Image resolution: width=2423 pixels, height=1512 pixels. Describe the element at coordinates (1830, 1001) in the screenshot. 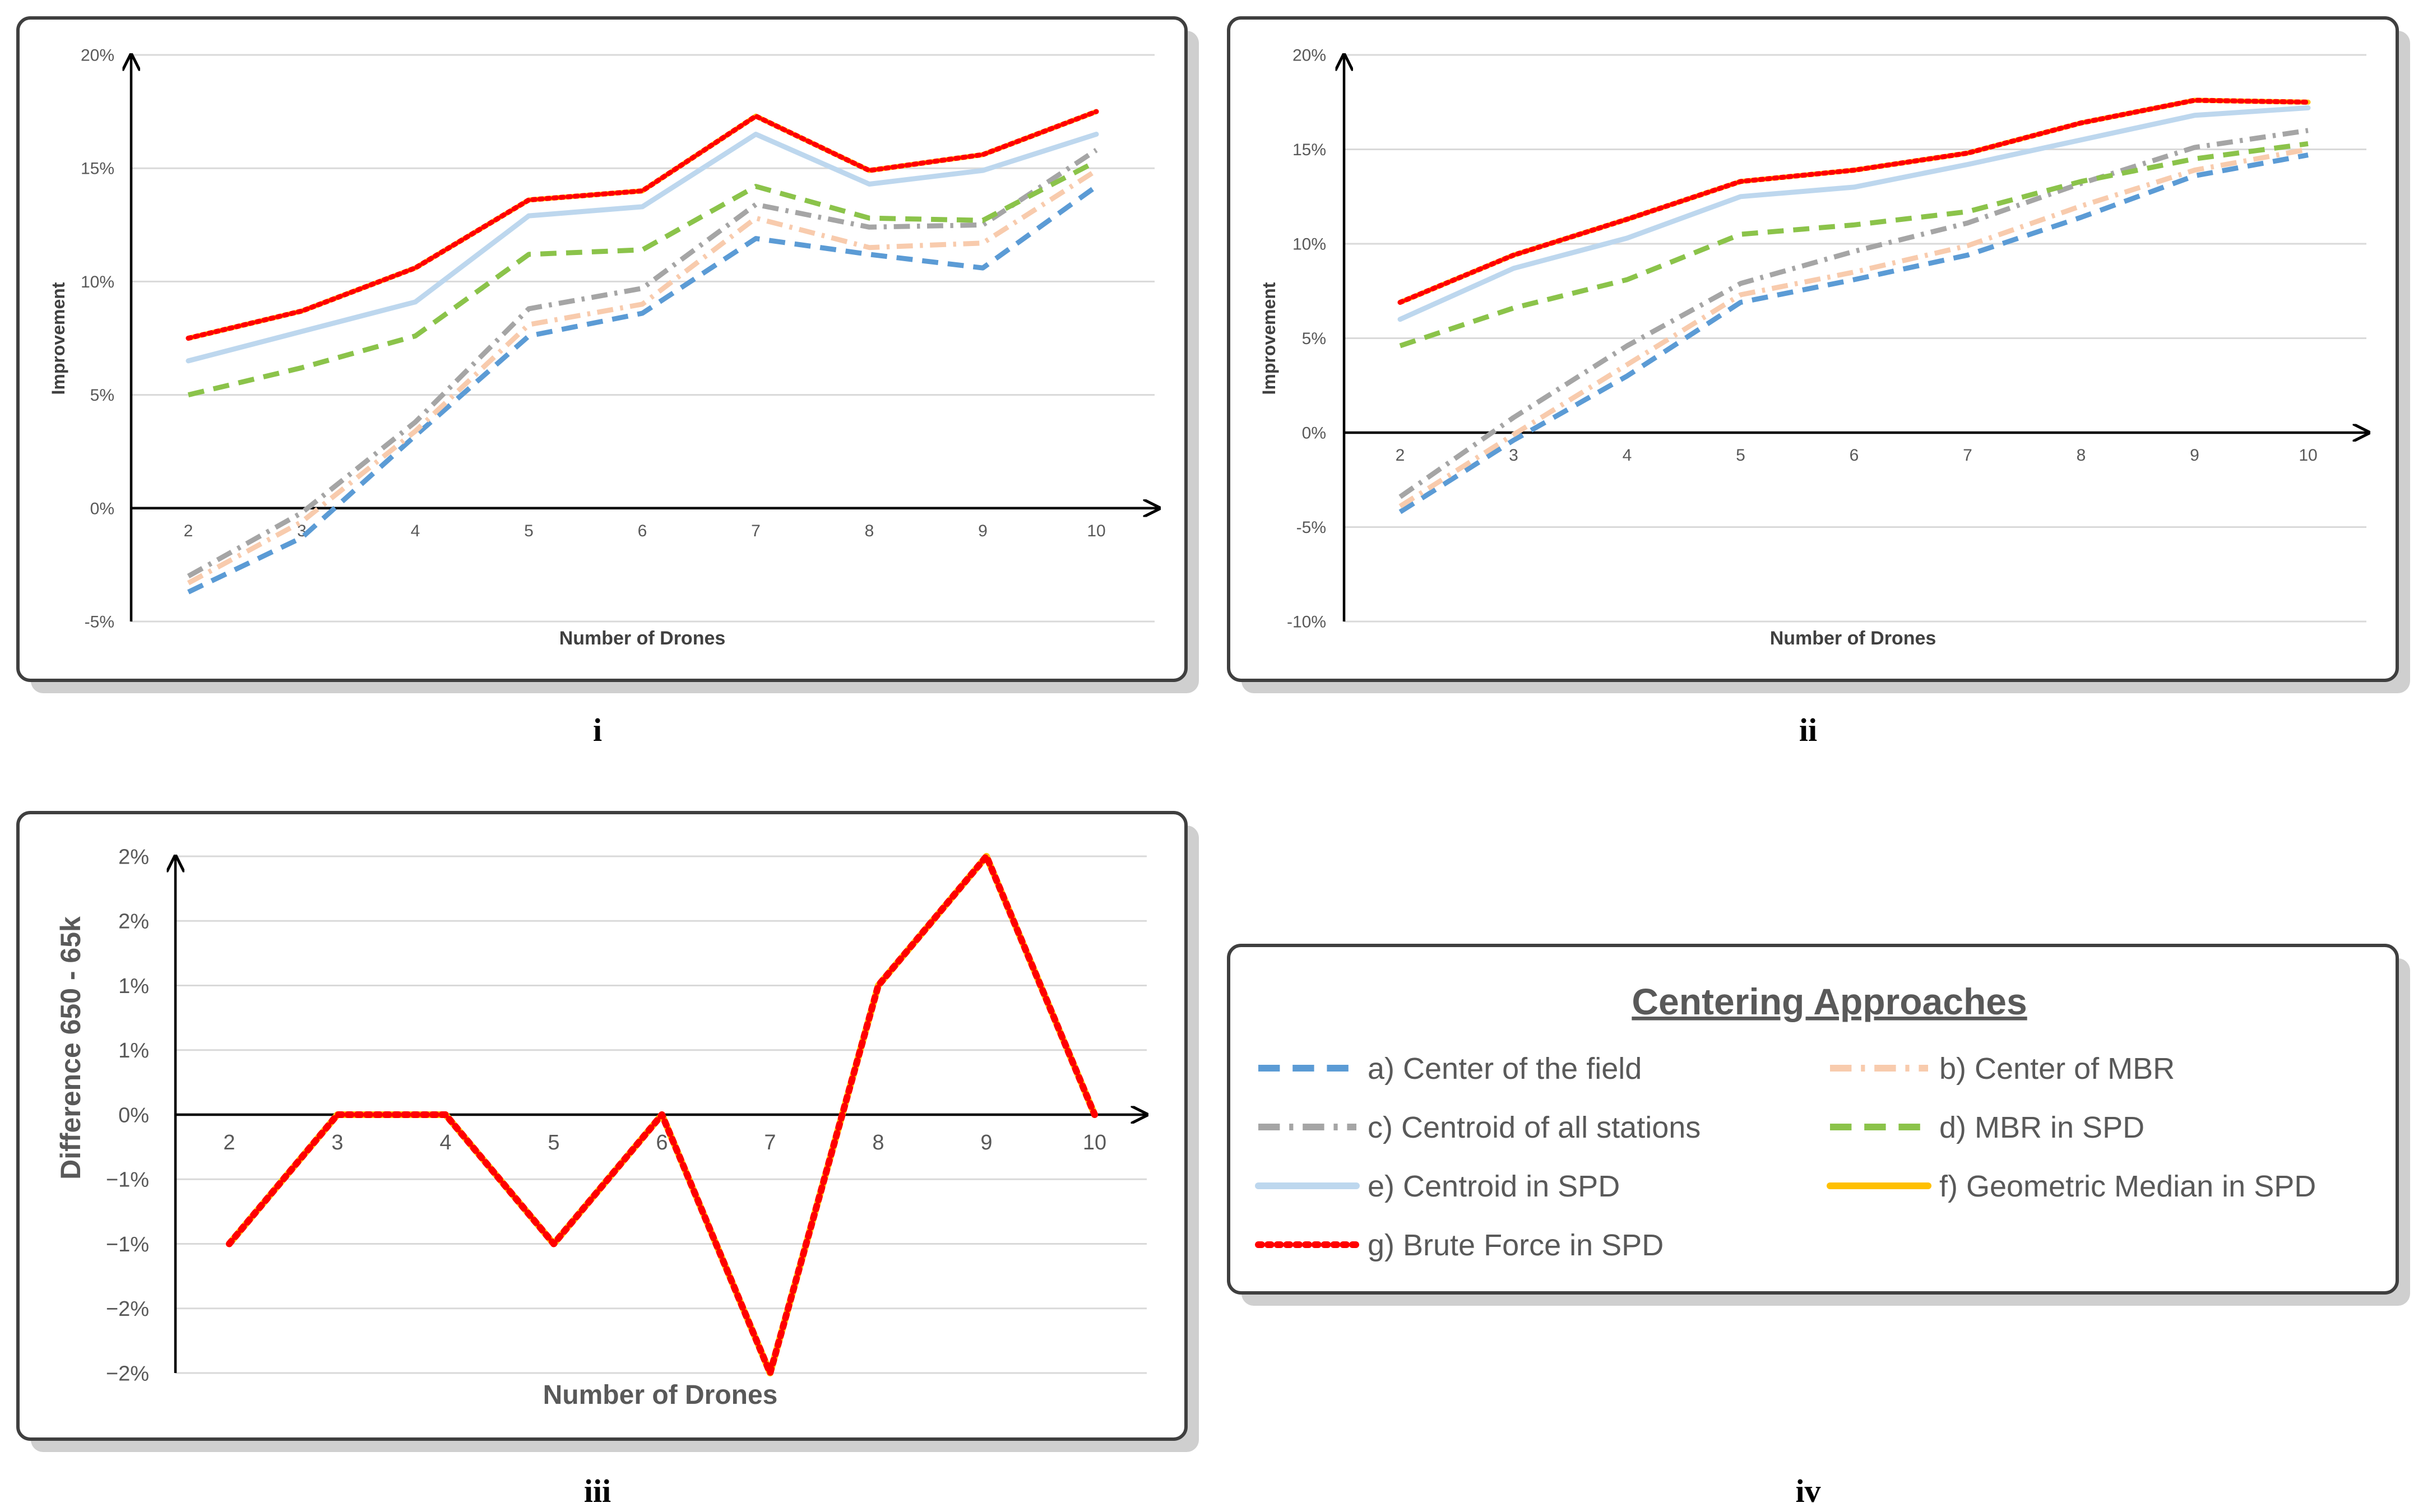

I see `legend-title: Centering Approaches` at that location.